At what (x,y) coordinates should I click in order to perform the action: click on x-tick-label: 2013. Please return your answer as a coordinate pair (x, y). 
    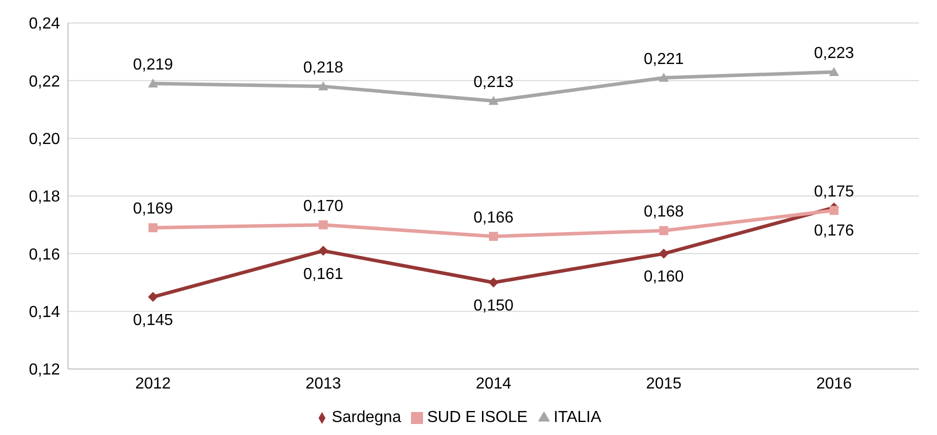
    Looking at the image, I should click on (323, 383).